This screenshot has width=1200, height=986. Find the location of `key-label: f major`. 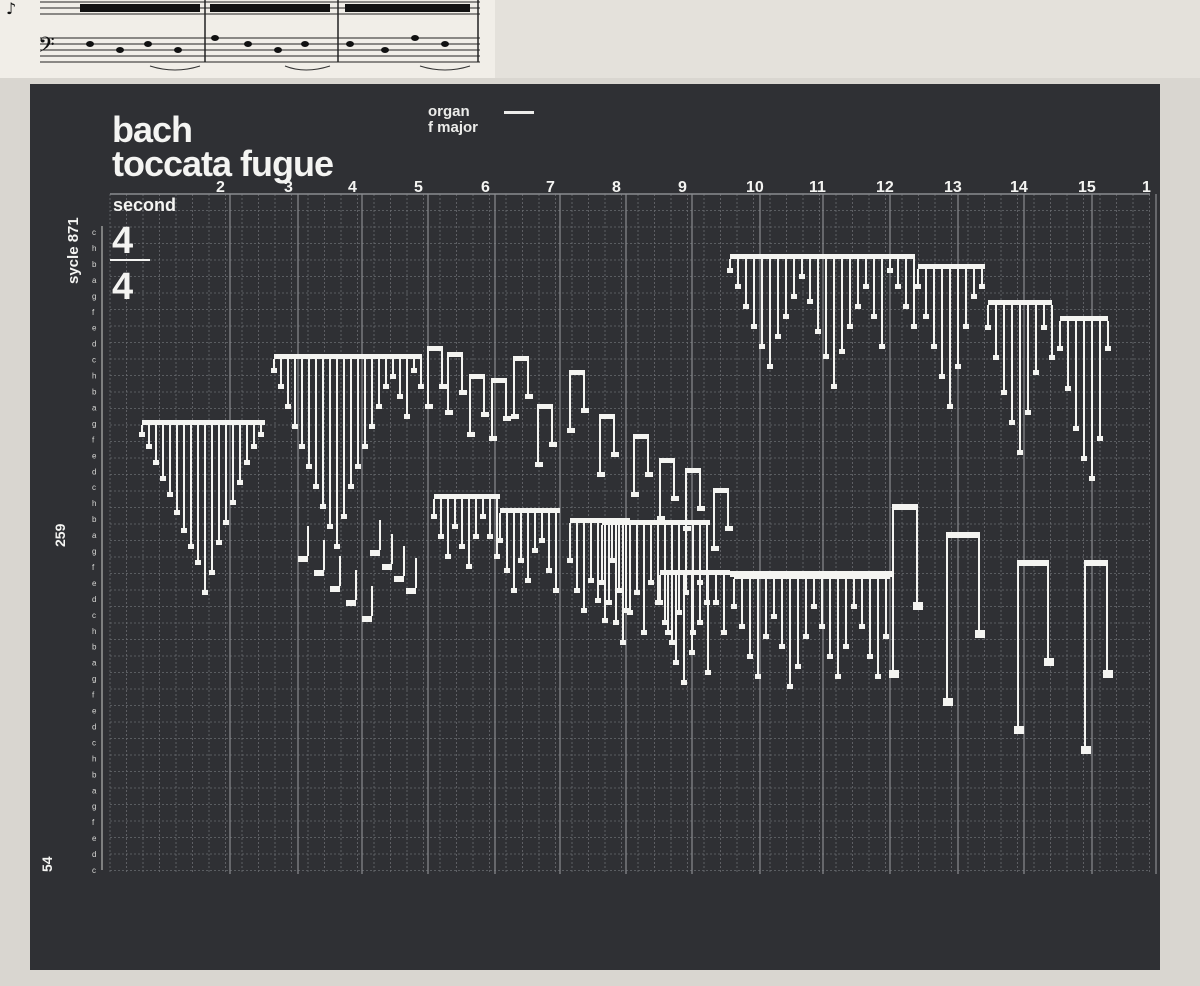

key-label: f major is located at coordinates (453, 127).